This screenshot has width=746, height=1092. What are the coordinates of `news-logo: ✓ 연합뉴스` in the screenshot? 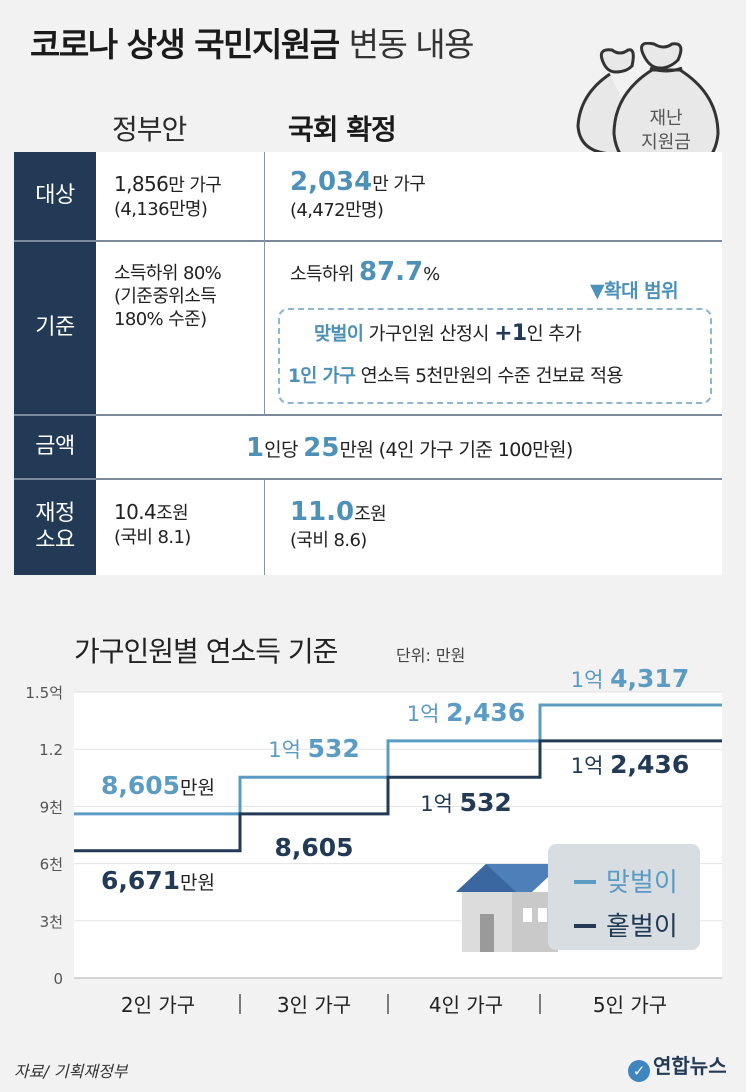 It's located at (677, 1066).